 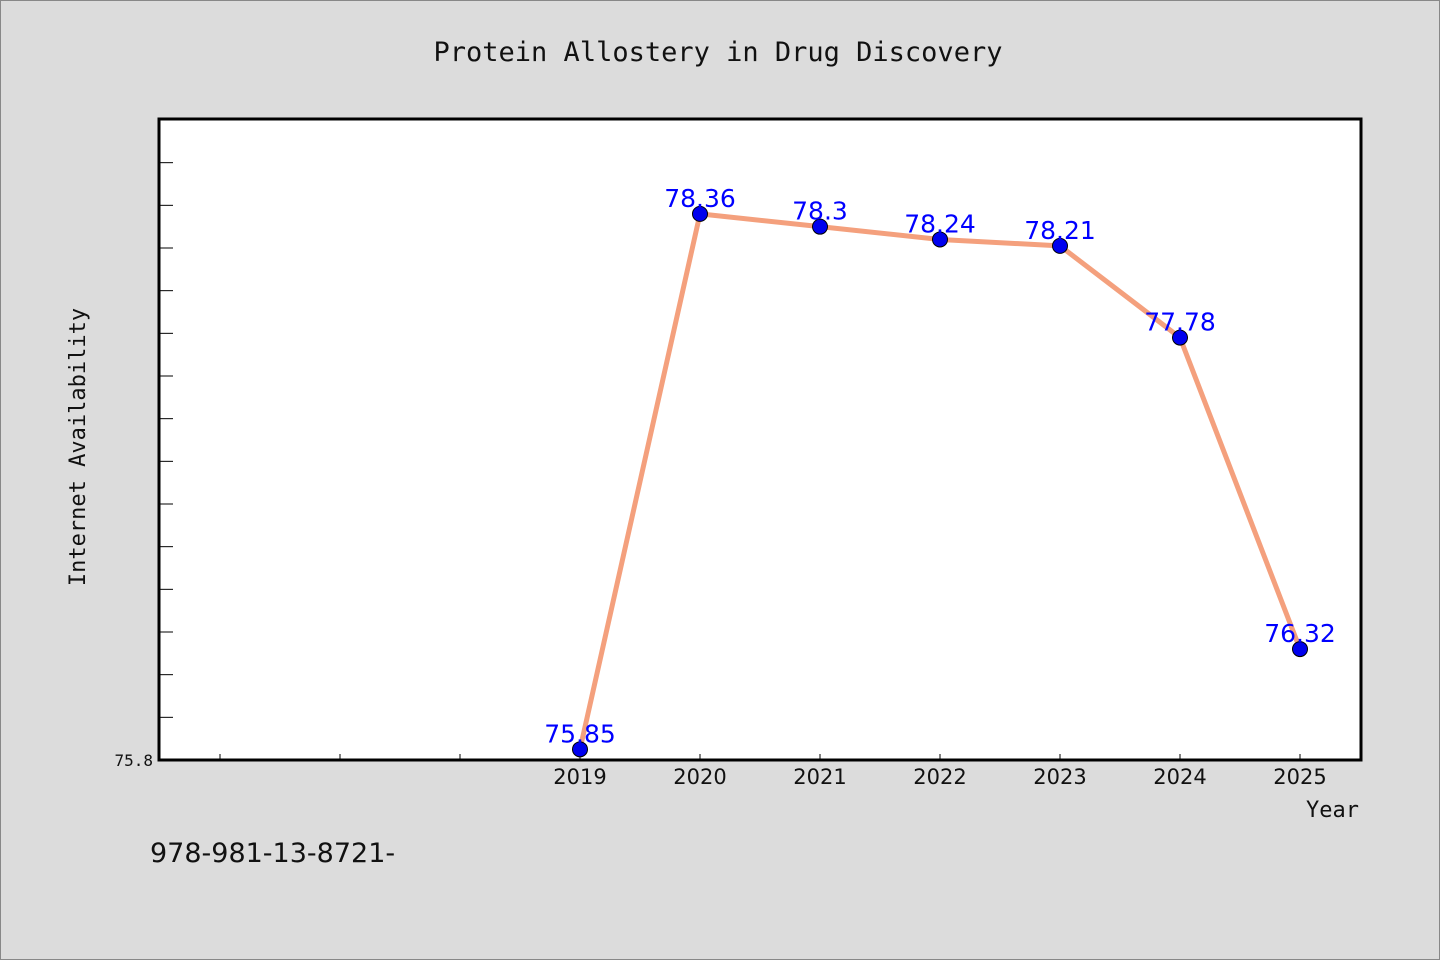 I want to click on data-label: 76.32, so click(x=1300, y=633).